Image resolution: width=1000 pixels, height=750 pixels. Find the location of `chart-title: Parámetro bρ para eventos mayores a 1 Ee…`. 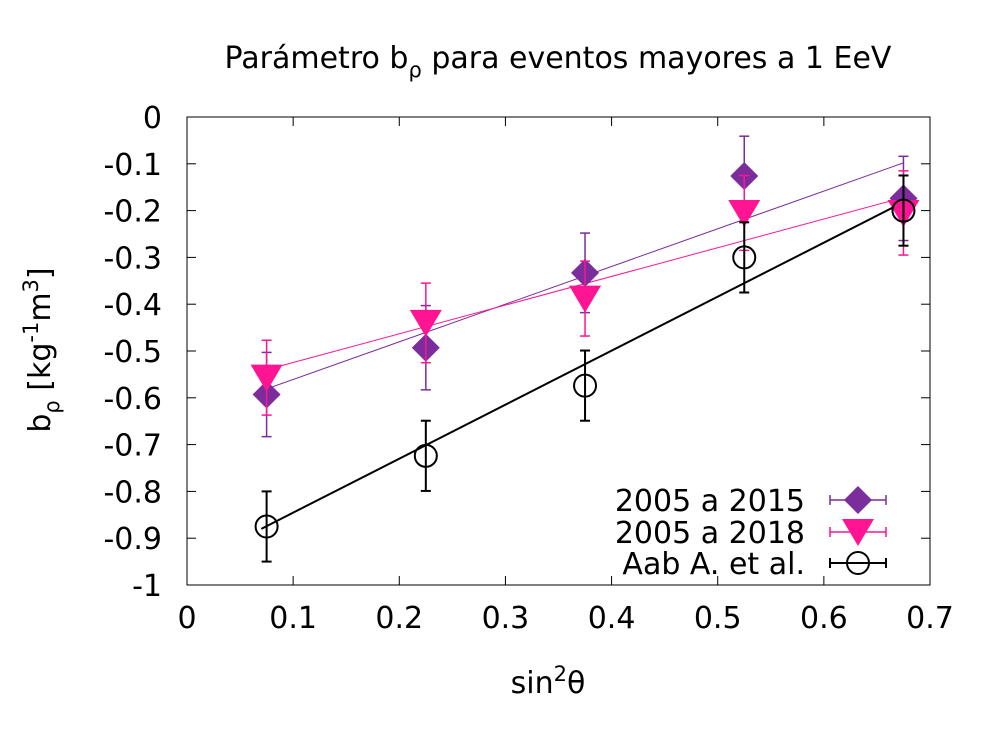

chart-title: Parámetro bρ para eventos mayores a 1 Ee… is located at coordinates (558, 61).